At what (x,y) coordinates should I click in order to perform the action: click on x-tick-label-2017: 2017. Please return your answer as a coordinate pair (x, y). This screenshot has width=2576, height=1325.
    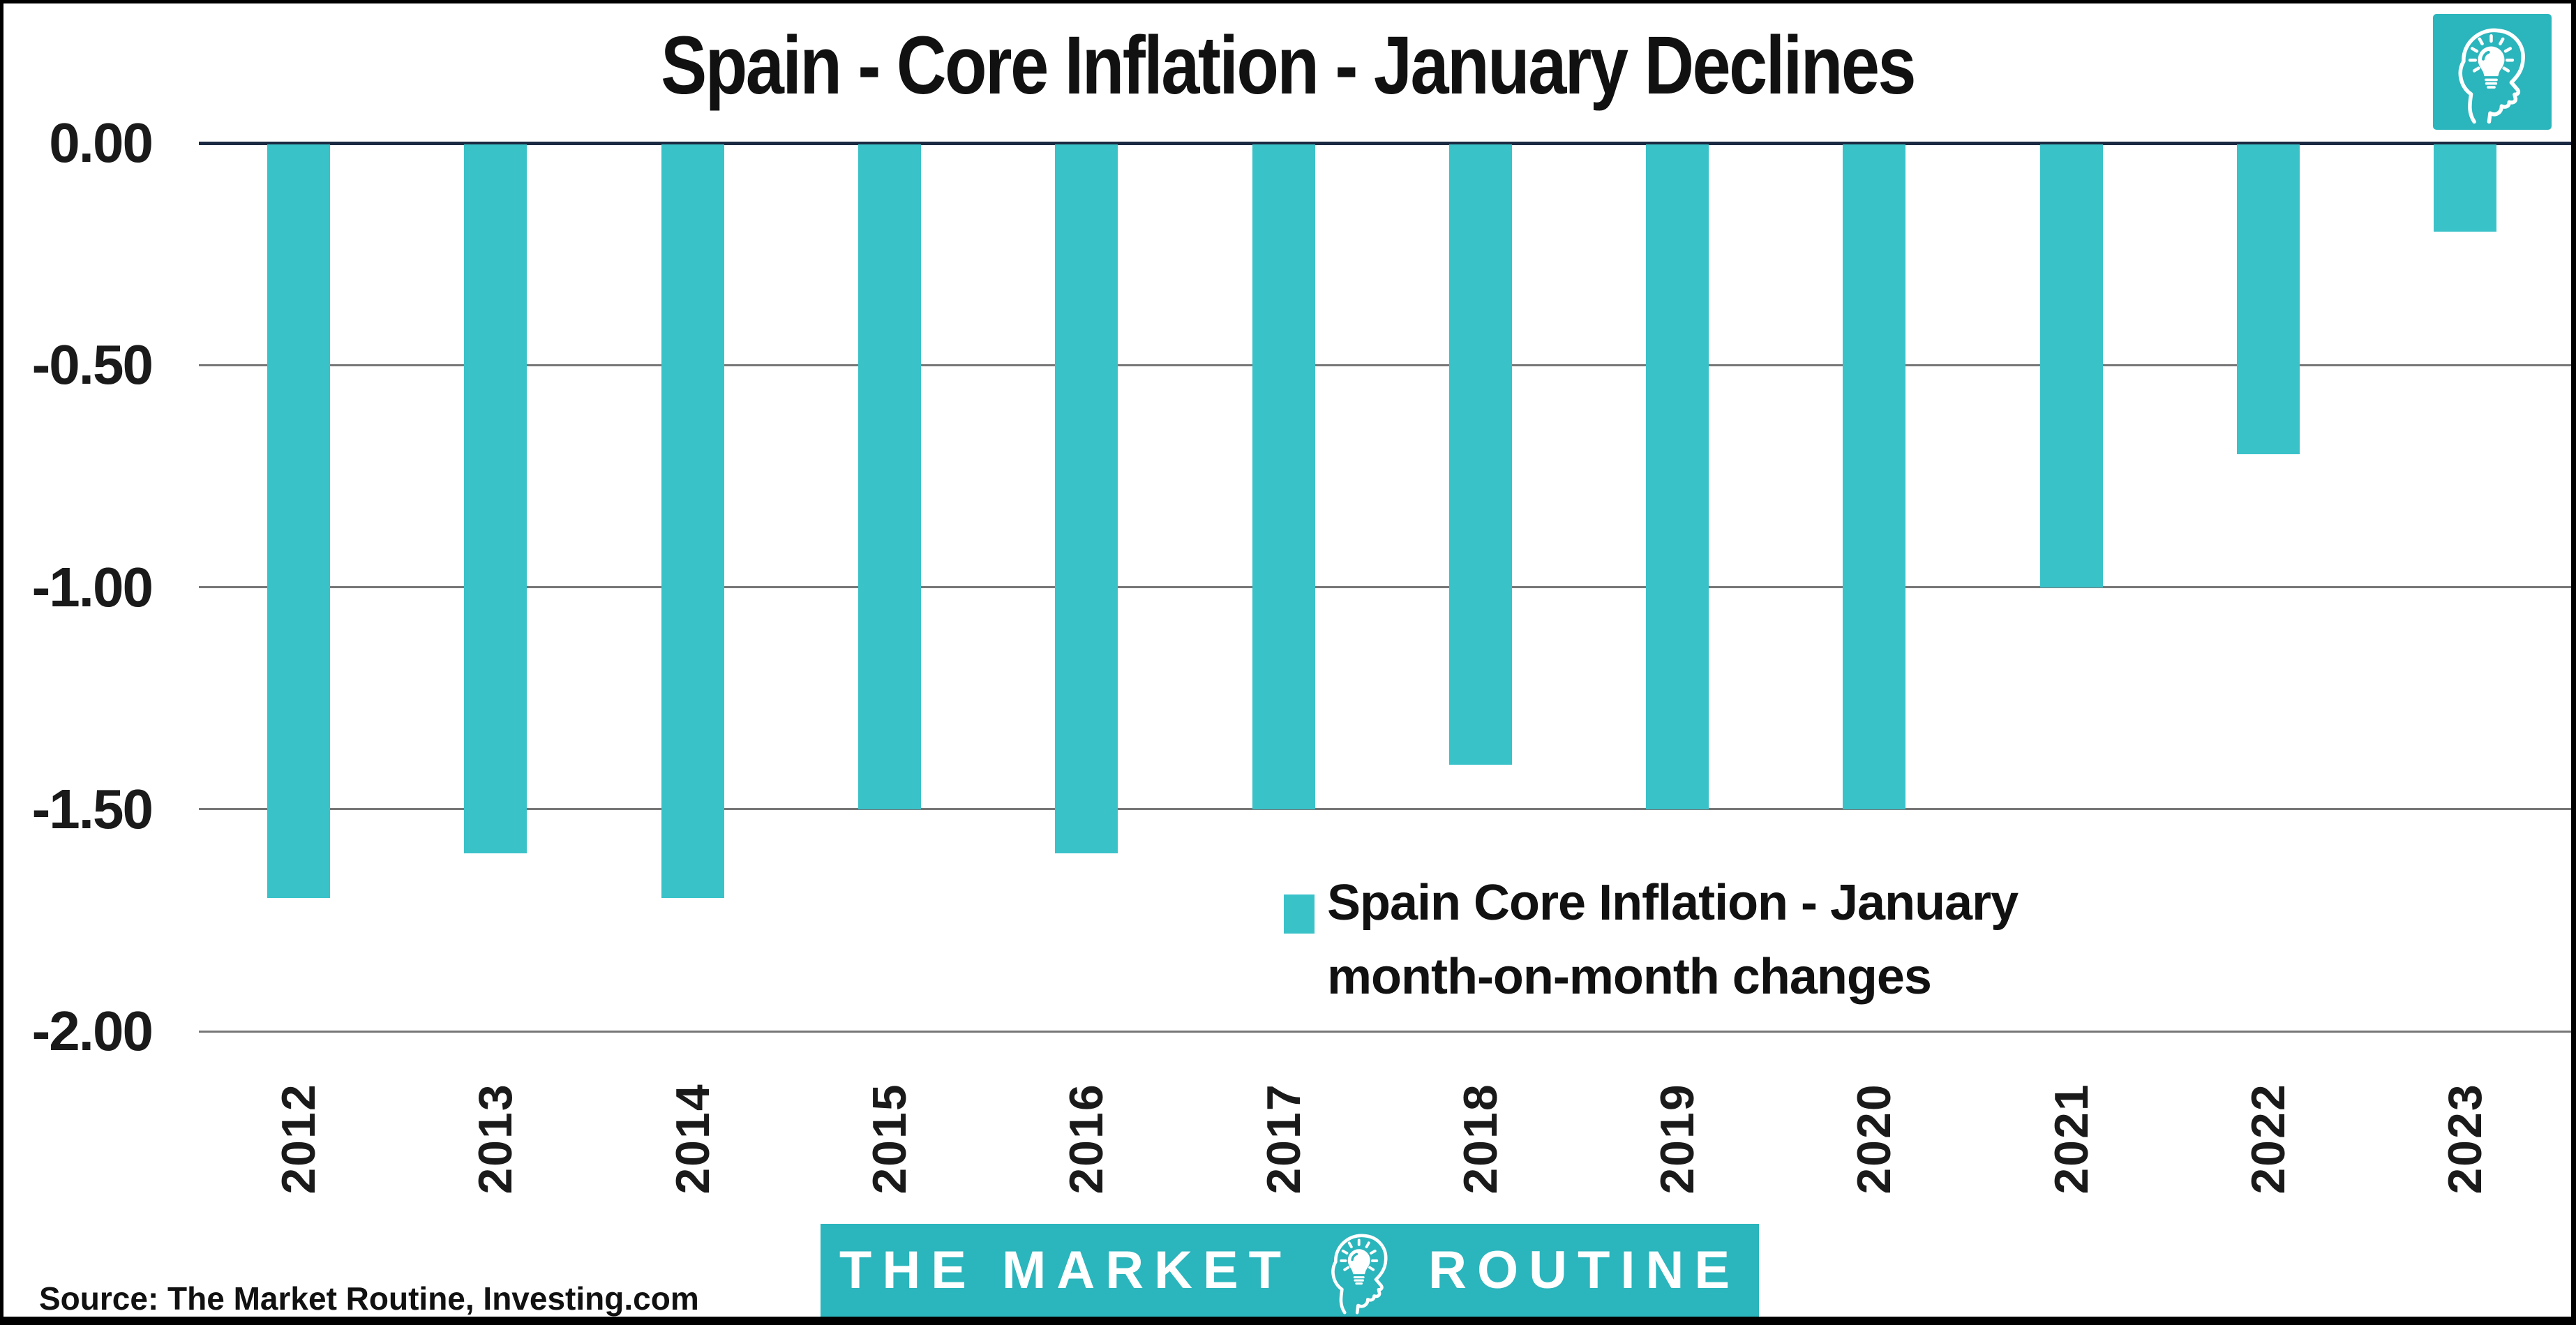
    Looking at the image, I should click on (1283, 1139).